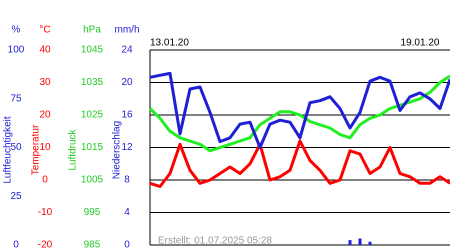  I want to click on y-tick-label: 995, so click(92, 212).